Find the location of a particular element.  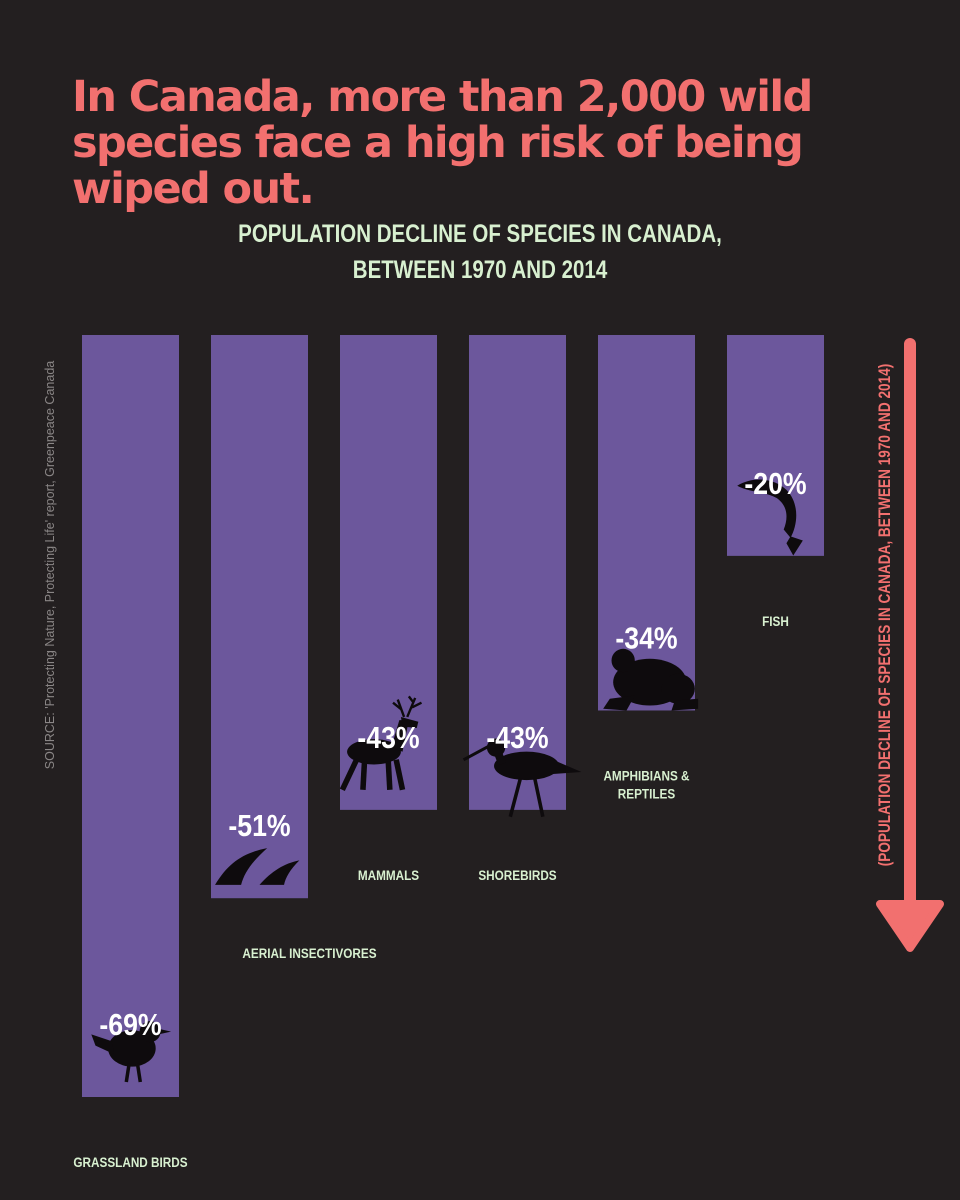

category-label-4-1: REPTILES is located at coordinates (647, 793).